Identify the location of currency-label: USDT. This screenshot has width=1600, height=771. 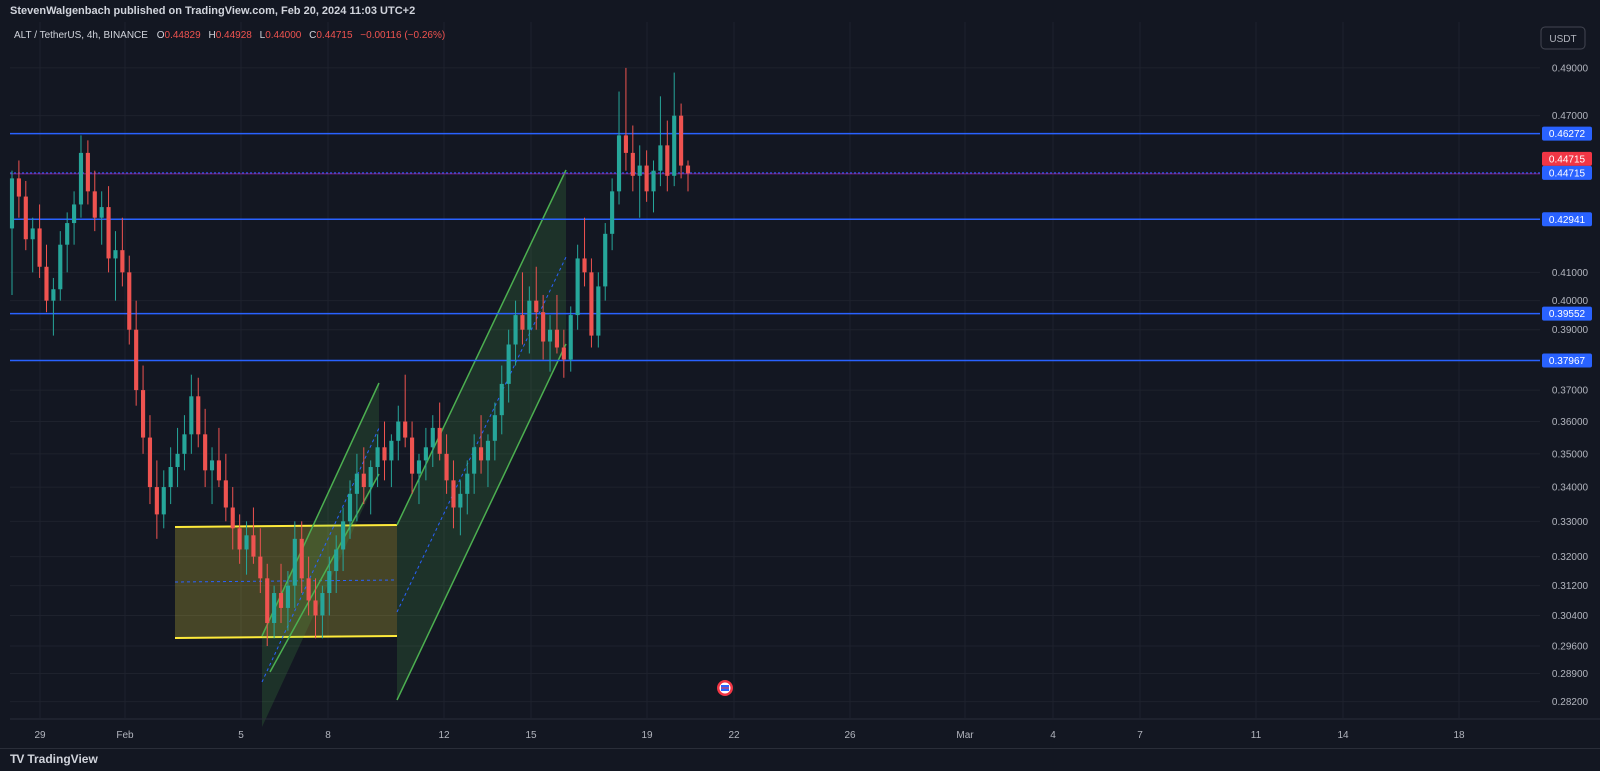
(1562, 39).